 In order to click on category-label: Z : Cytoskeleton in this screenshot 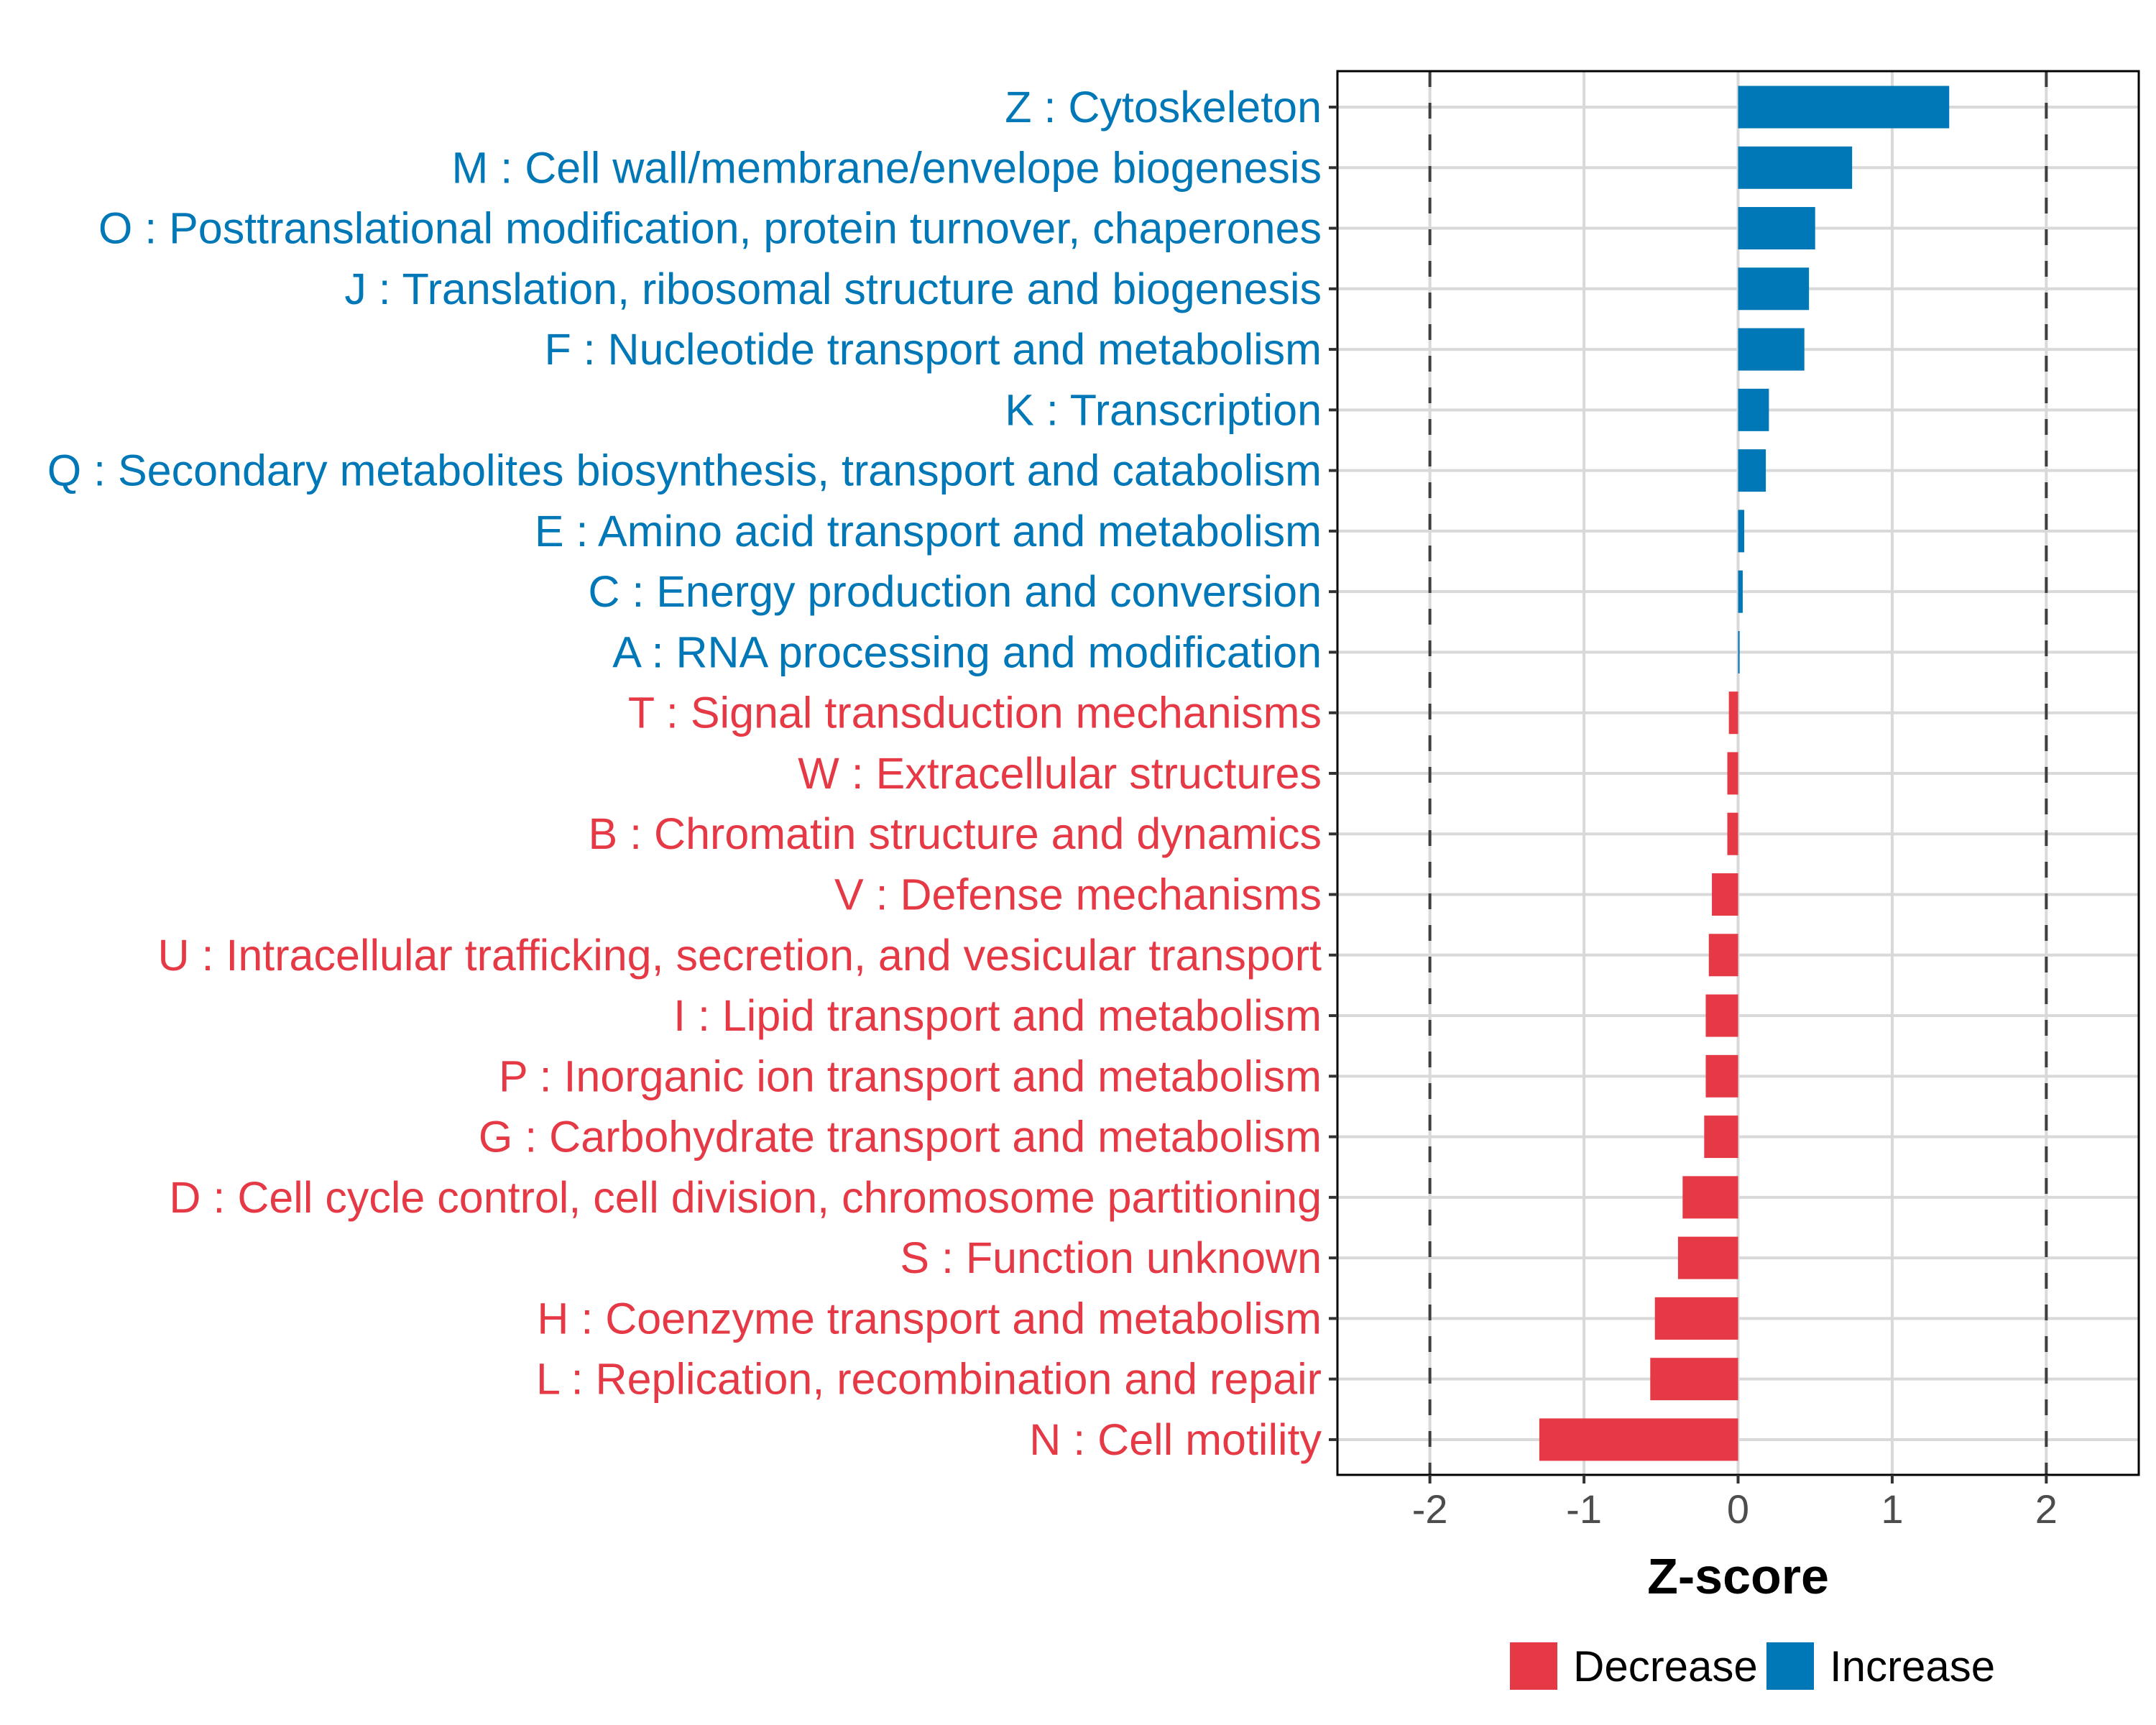, I will do `click(1163, 107)`.